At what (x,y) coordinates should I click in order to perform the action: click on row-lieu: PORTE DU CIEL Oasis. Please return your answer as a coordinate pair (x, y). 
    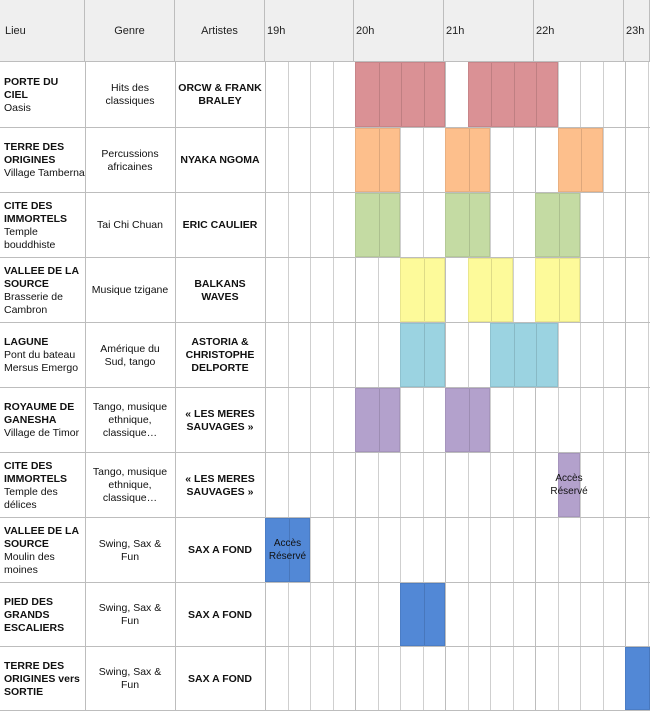
    Looking at the image, I should click on (42, 95).